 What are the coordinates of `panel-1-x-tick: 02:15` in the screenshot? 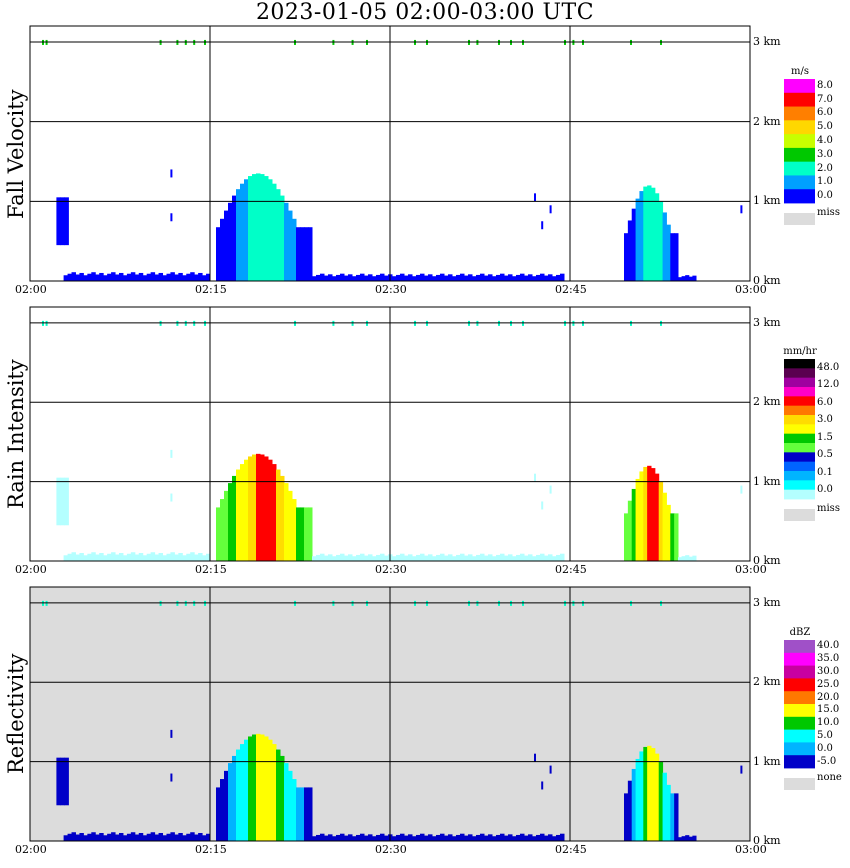 It's located at (211, 289).